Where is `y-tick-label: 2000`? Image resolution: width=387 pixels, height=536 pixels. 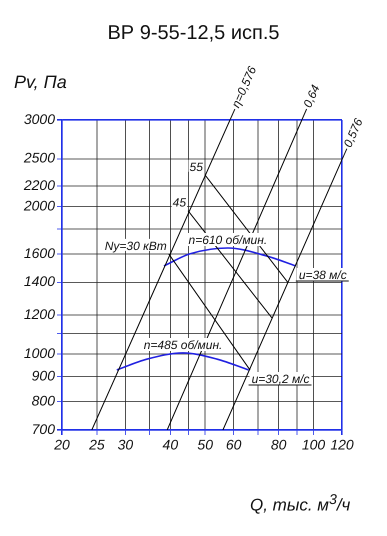
y-tick-label: 2000 is located at coordinates (39, 205).